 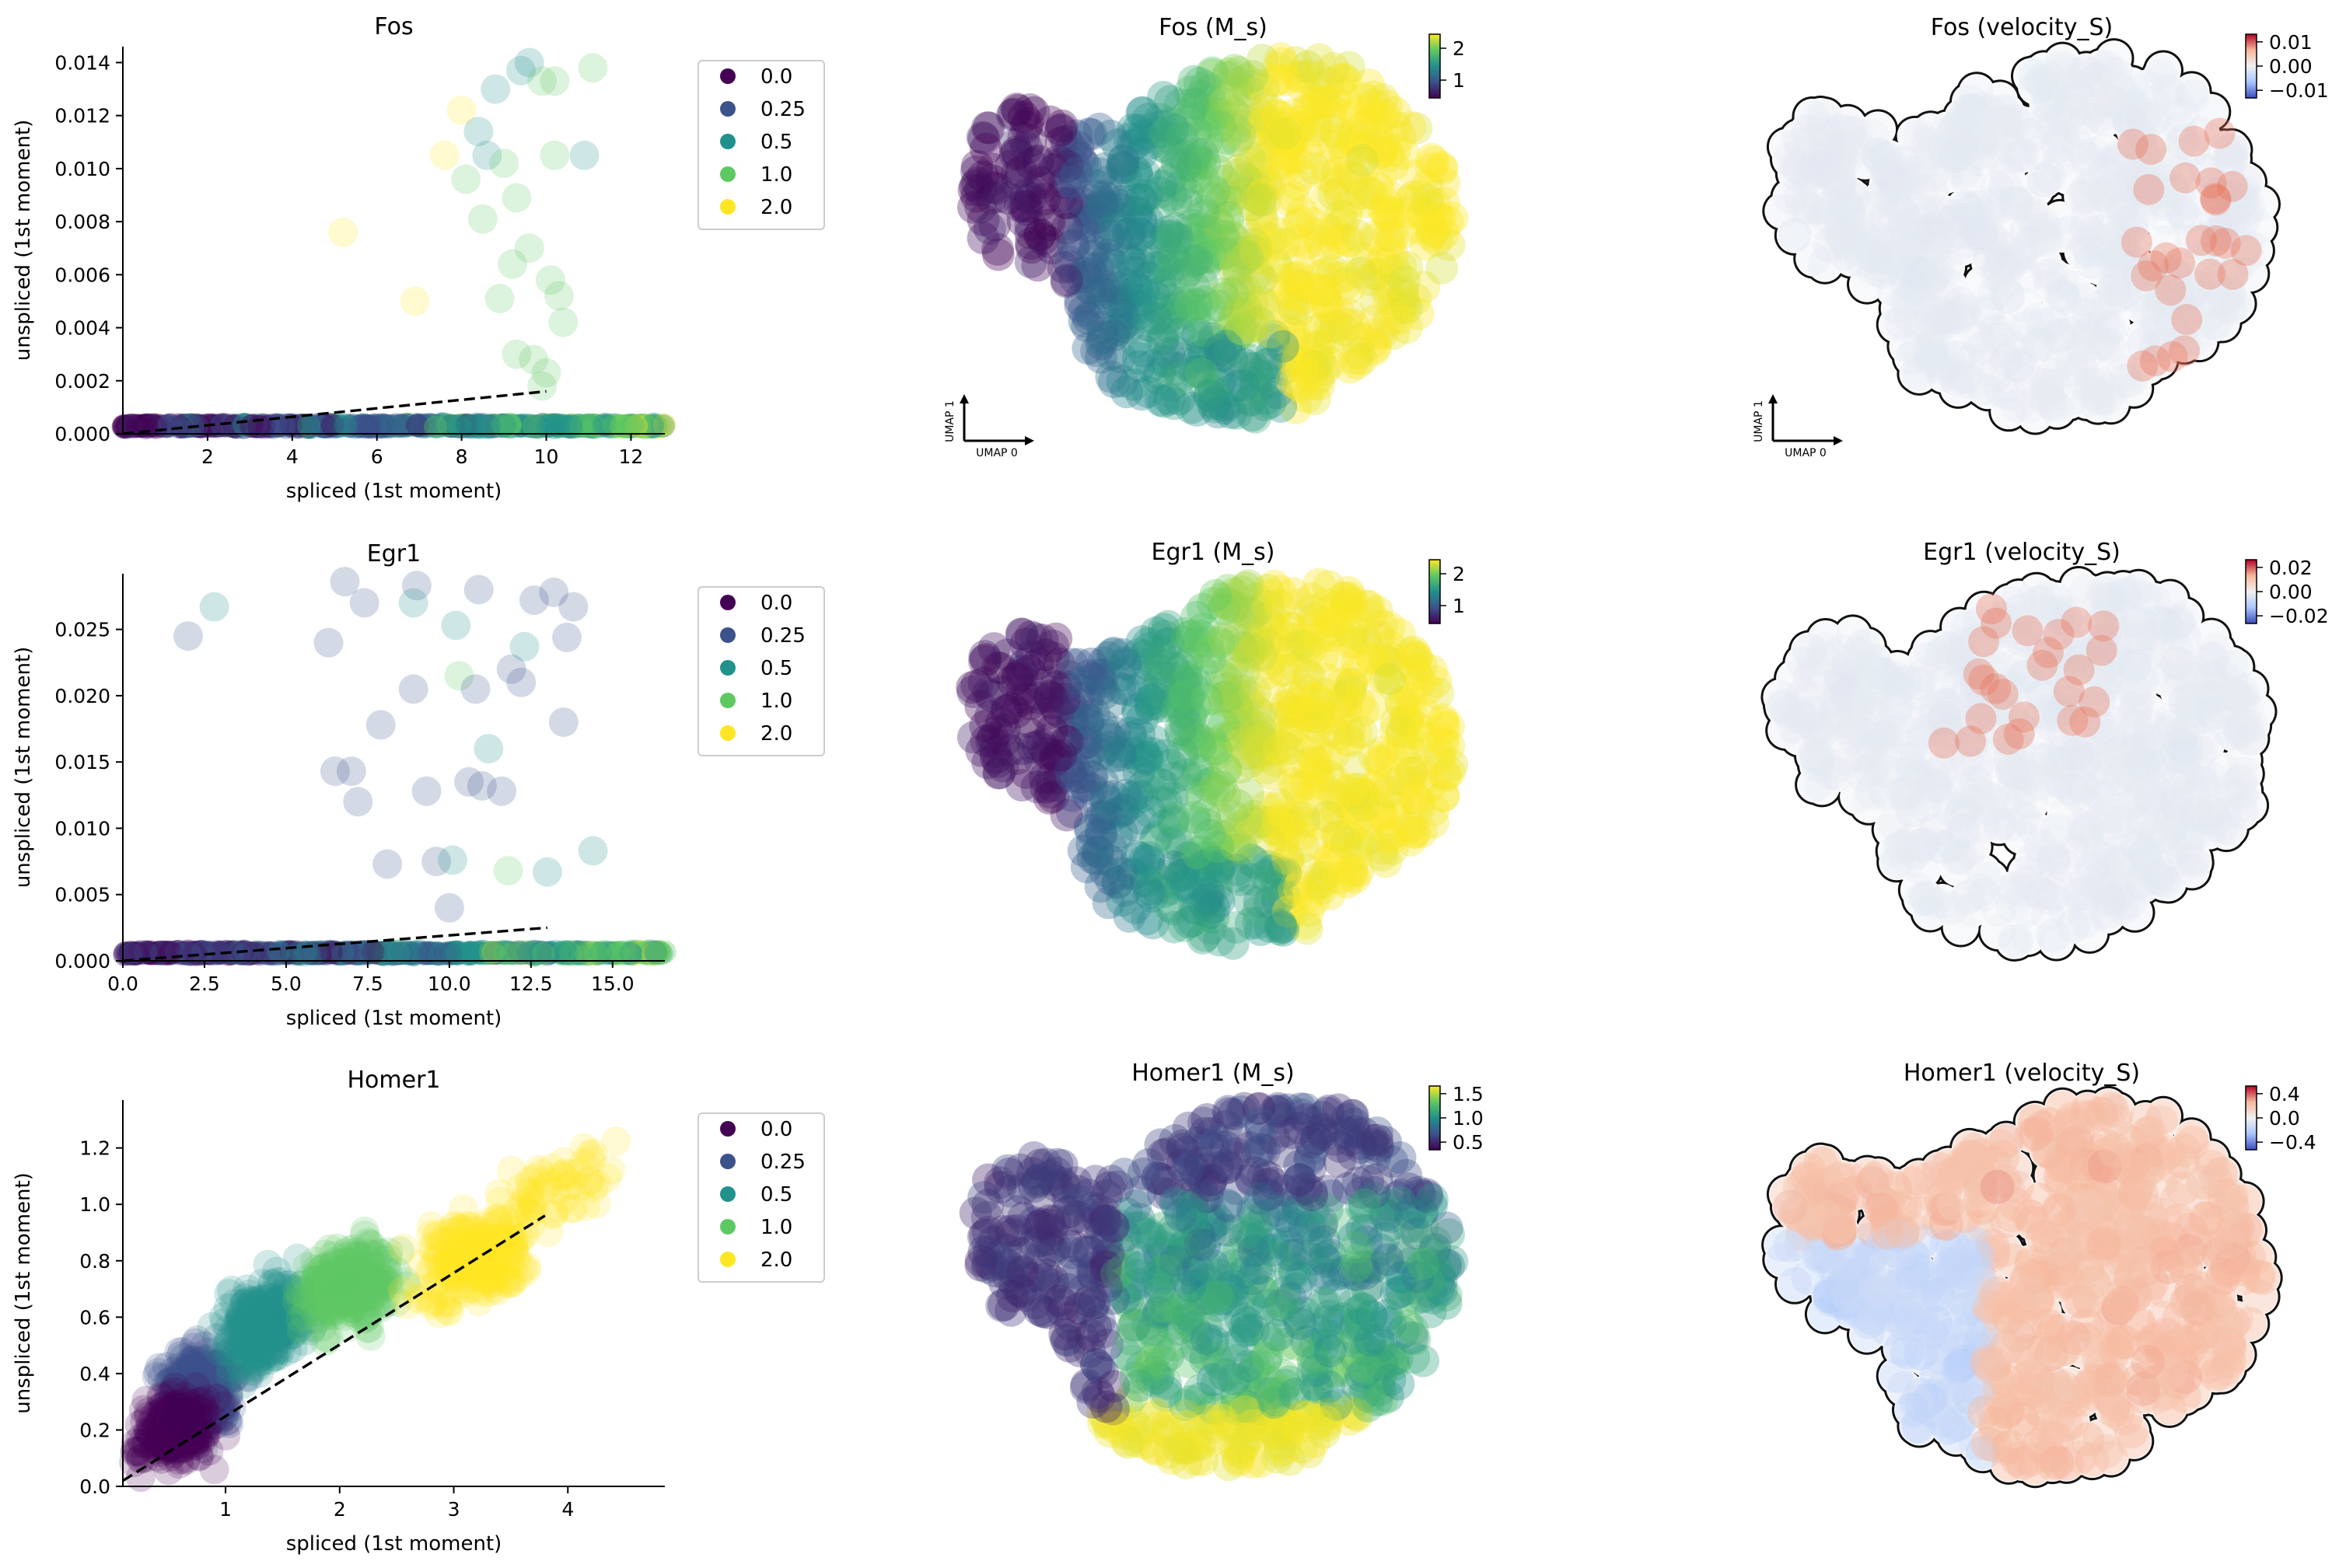 What do you see at coordinates (394, 1544) in the screenshot?
I see `x-axis-label: spliced (1st moment)` at bounding box center [394, 1544].